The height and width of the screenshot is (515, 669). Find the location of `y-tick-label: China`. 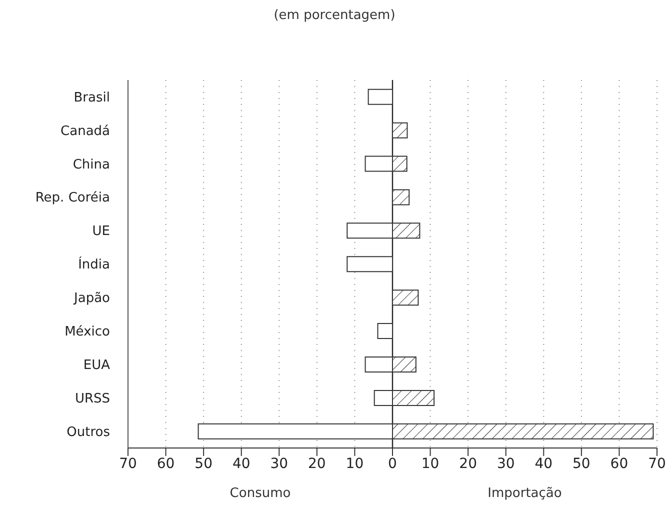

y-tick-label: China is located at coordinates (91, 164).